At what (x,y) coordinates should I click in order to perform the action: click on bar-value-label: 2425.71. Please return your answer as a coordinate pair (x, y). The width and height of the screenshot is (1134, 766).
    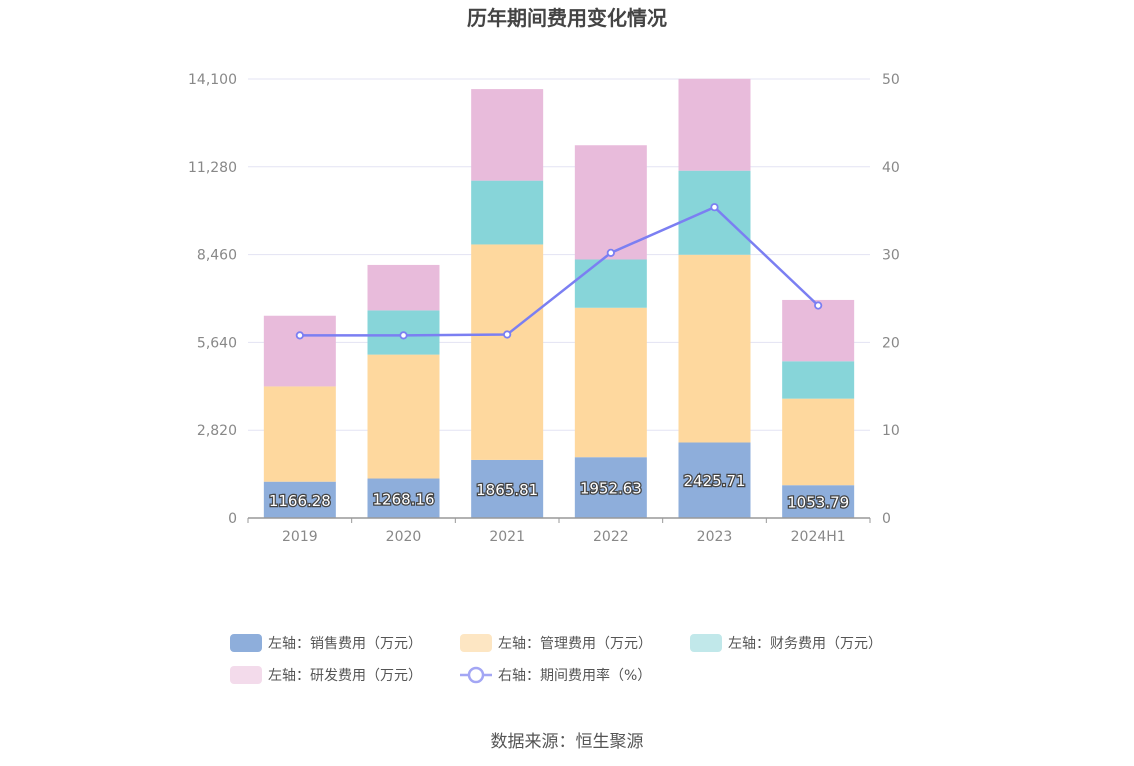
    Looking at the image, I should click on (714, 481).